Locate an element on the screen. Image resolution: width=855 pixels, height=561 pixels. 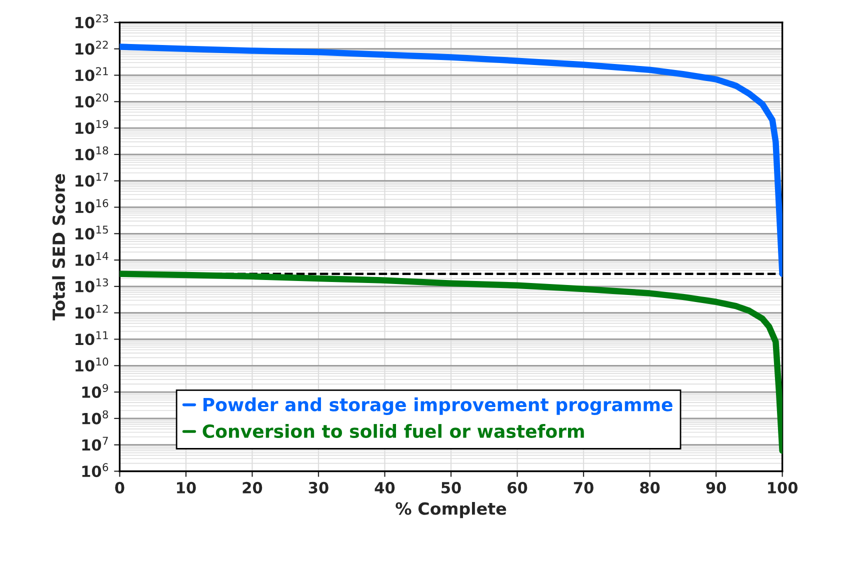
x-tick-label: 20 is located at coordinates (252, 488).